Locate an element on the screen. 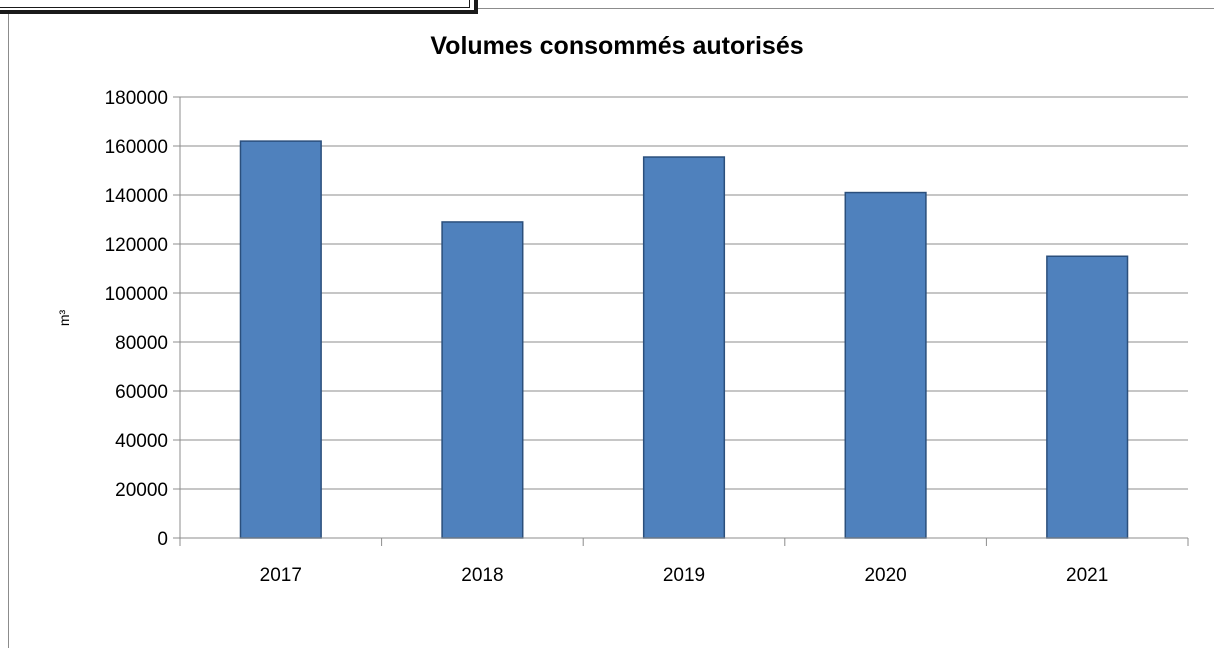  corner-frame is located at coordinates (239, 7).